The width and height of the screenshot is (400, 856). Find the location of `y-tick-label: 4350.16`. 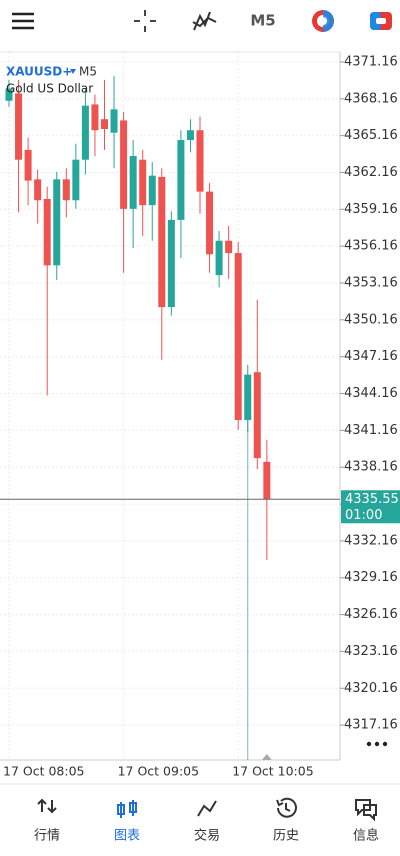

y-tick-label: 4350.16 is located at coordinates (371, 319).